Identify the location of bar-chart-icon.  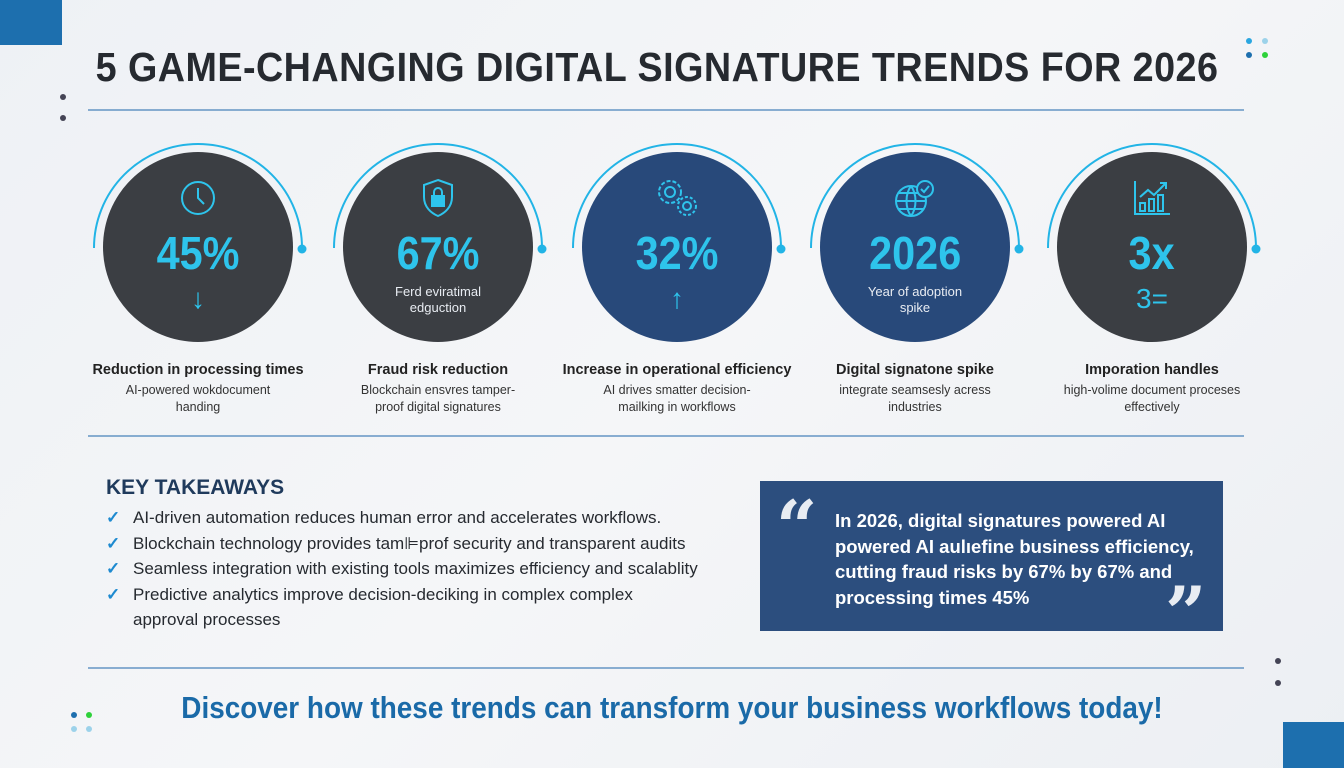
(1152, 198).